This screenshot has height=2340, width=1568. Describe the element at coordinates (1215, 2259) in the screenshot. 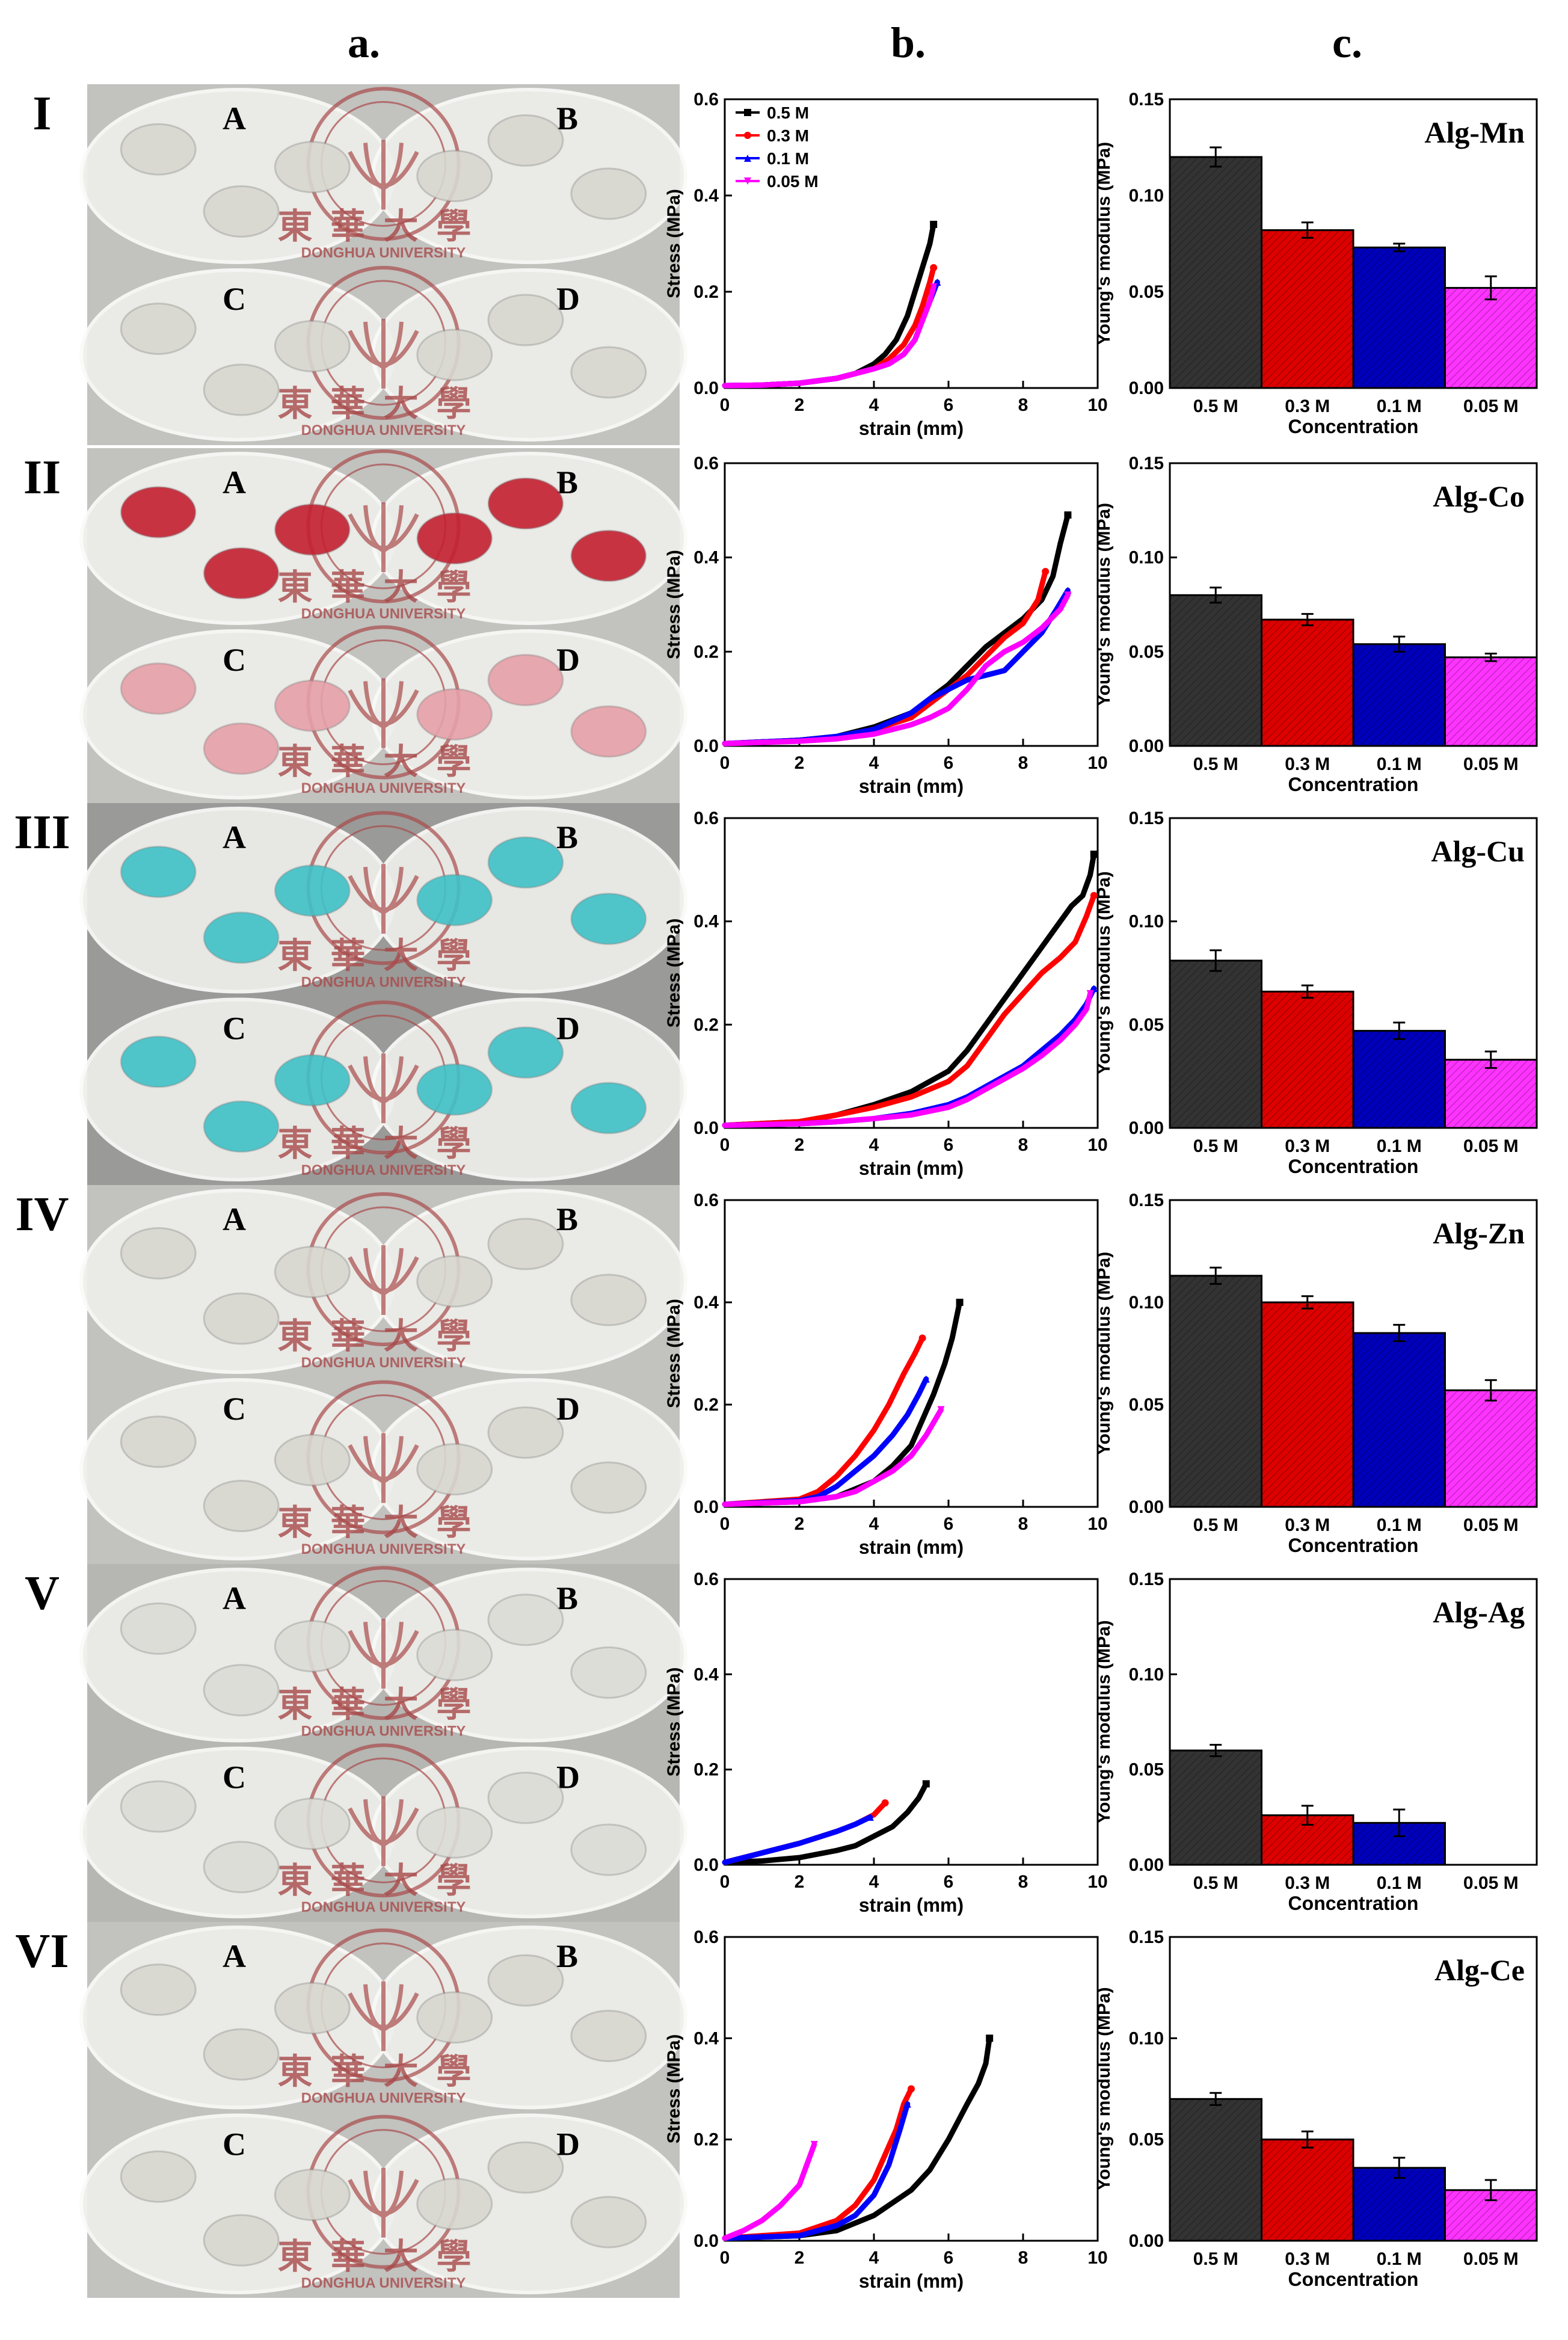

I see `category-label: 0.5 M` at that location.